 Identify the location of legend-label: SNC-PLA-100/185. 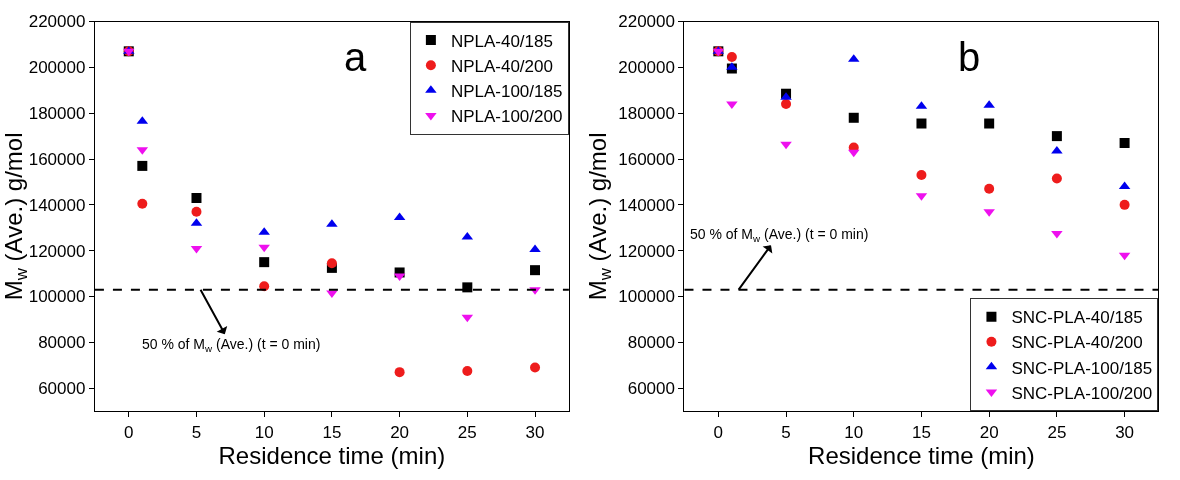
(1082, 368).